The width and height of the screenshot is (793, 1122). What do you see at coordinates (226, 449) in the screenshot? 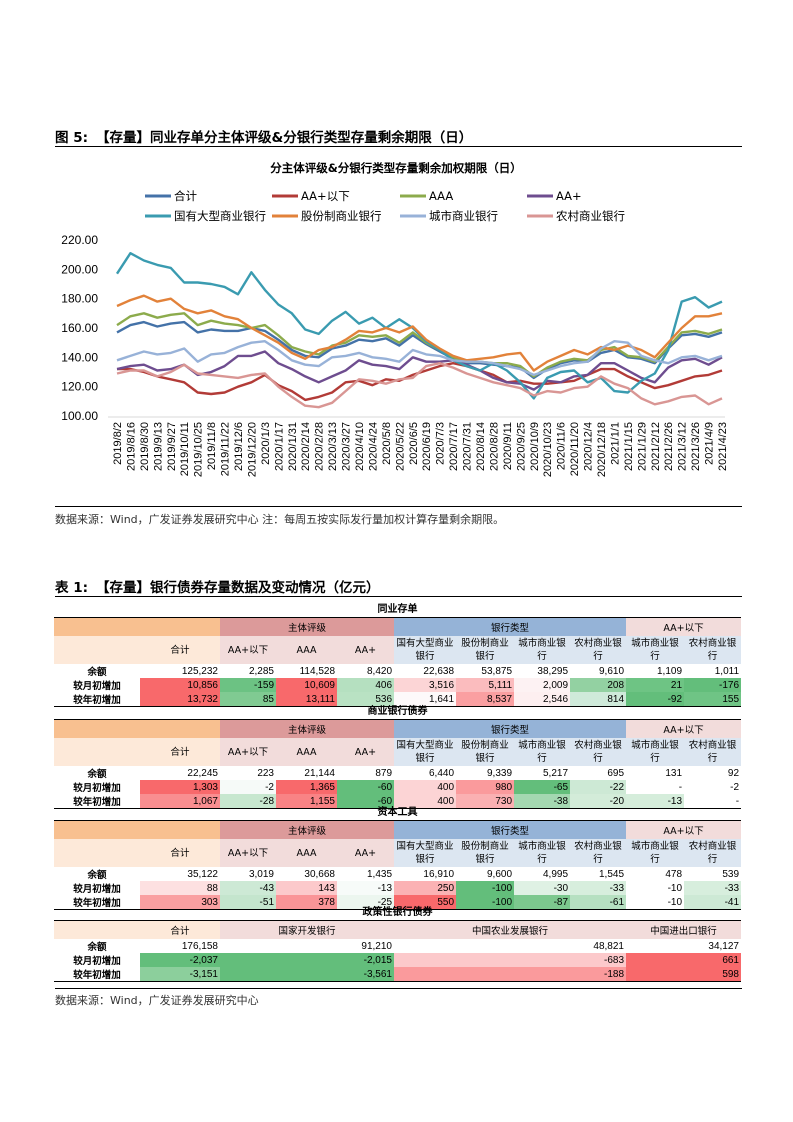
I see `x-tick-label: 2019/11/22` at bounding box center [226, 449].